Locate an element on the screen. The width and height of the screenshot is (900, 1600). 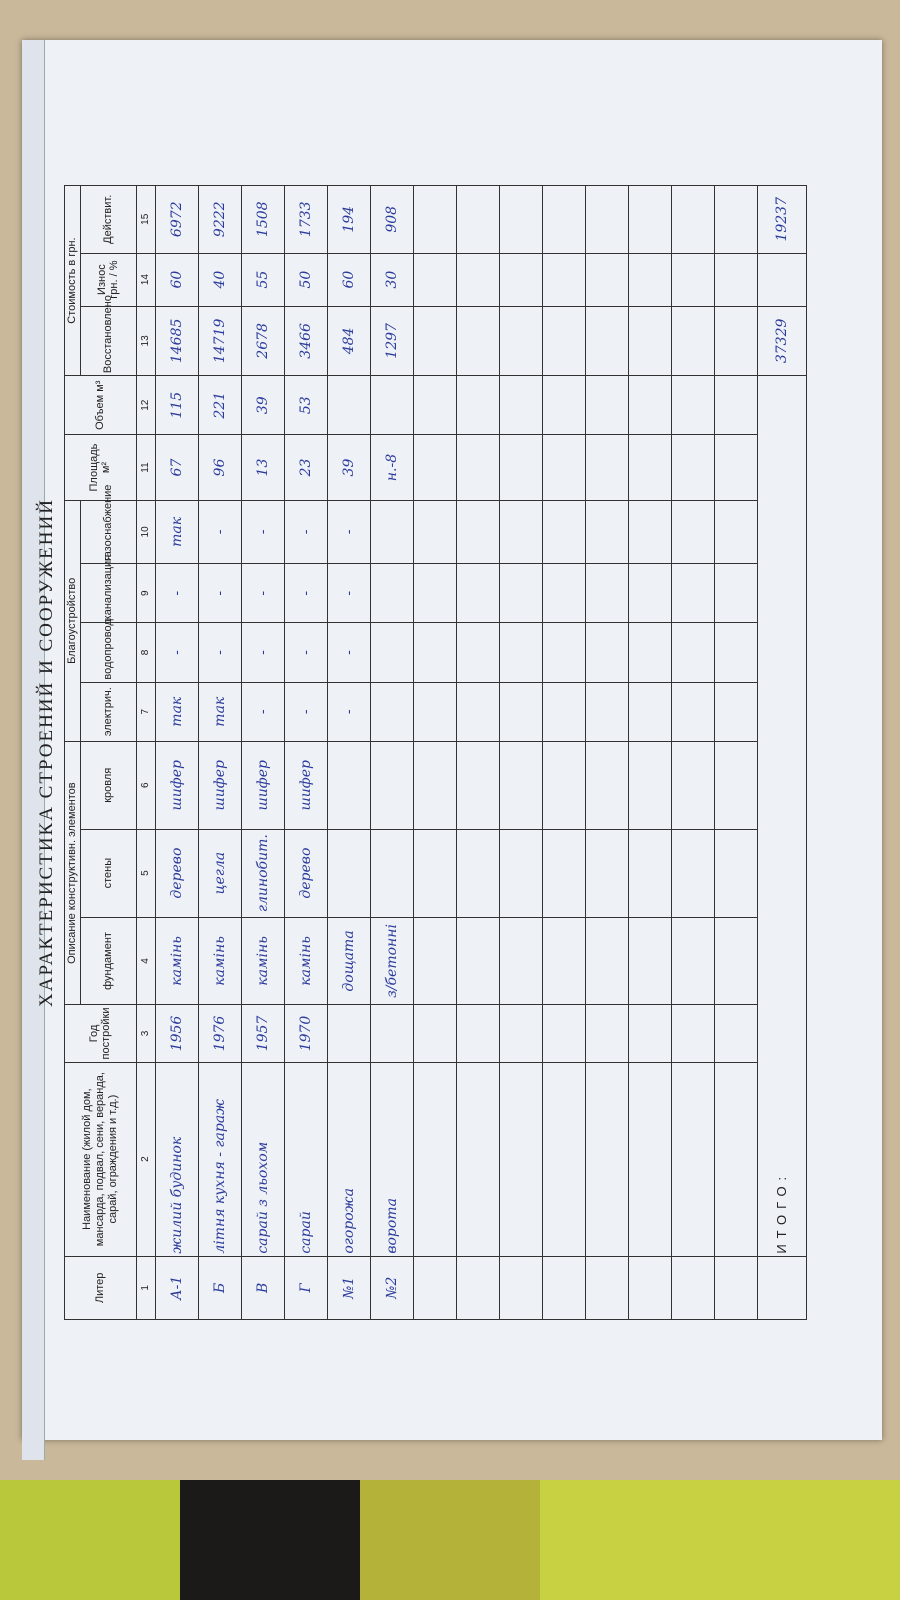
table-cell: ворота is located at coordinates (392, 1159).